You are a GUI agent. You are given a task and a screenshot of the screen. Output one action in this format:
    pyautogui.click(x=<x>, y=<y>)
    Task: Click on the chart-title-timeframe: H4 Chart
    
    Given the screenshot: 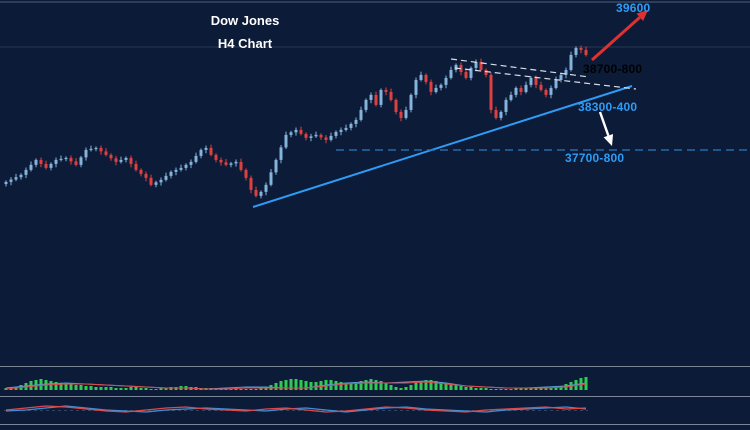 What is the action you would take?
    pyautogui.click(x=245, y=43)
    